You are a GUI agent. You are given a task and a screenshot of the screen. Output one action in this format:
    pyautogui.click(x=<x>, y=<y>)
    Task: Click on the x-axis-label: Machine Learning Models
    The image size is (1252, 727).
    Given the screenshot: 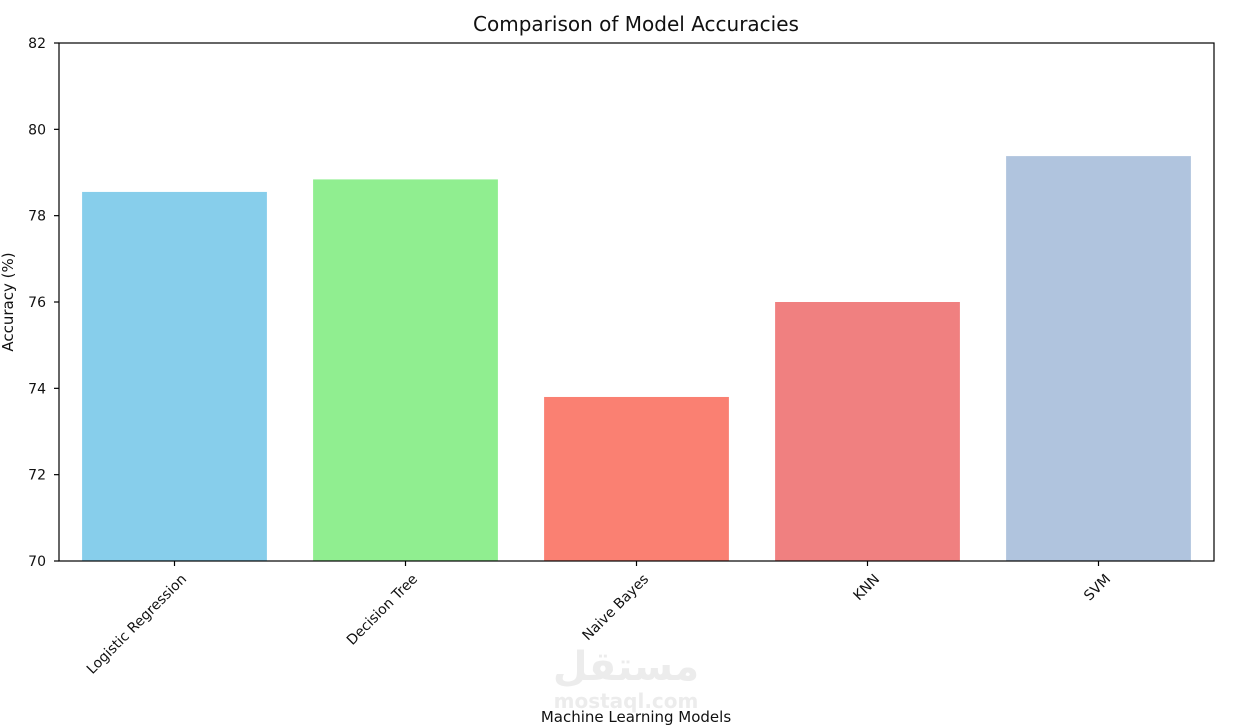 What is the action you would take?
    pyautogui.click(x=636, y=717)
    